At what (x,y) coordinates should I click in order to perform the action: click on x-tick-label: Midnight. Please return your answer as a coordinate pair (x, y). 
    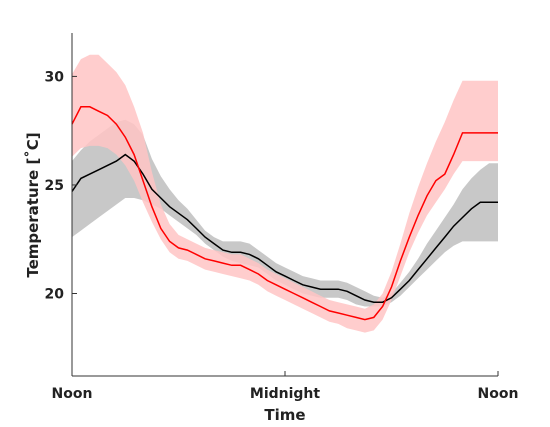
    Looking at the image, I should click on (285, 394).